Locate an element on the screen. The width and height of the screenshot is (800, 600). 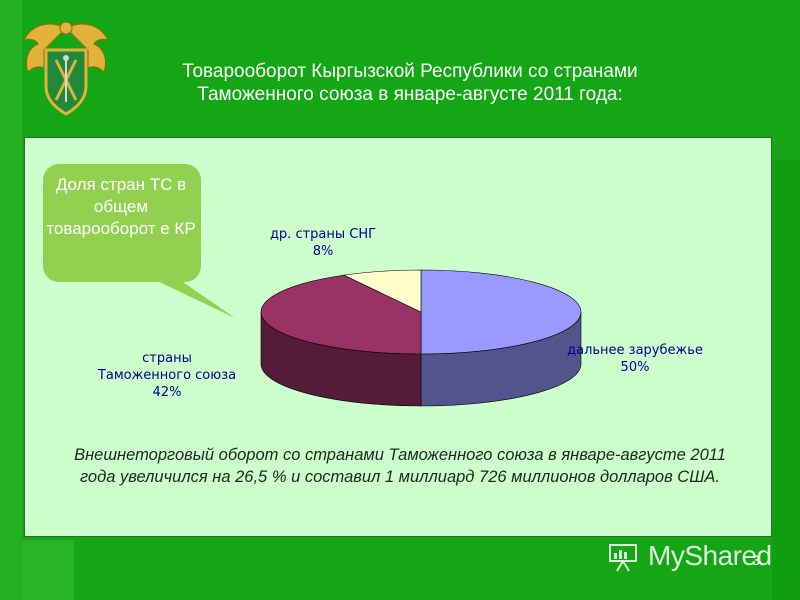
presentation-icon is located at coordinates (623, 558).